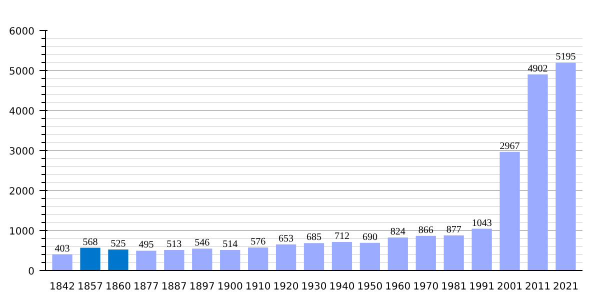 This screenshot has width=600, height=300. What do you see at coordinates (118, 287) in the screenshot?
I see `x-tick-label: 1860` at bounding box center [118, 287].